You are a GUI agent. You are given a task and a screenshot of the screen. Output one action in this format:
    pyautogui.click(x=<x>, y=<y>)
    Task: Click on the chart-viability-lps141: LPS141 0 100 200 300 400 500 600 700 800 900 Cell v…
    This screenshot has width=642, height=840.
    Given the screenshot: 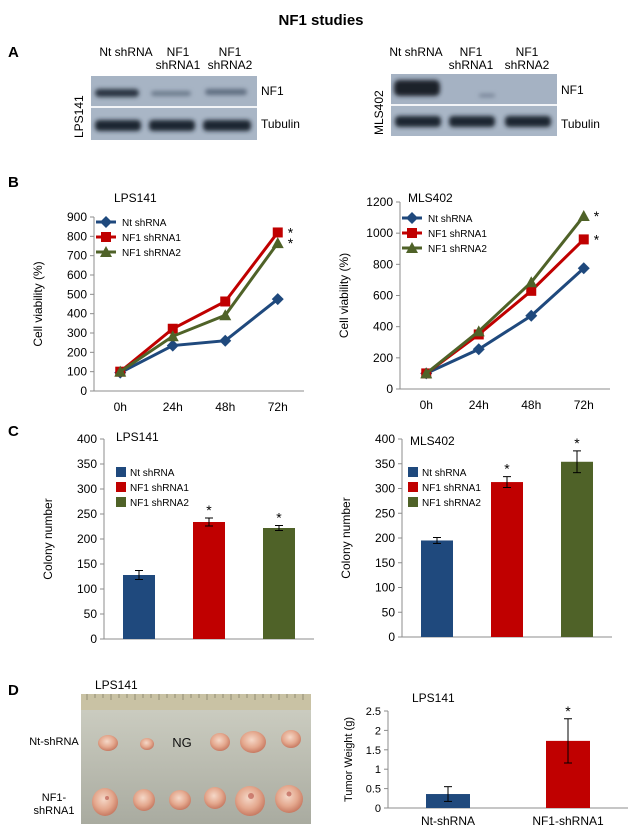 What is the action you would take?
    pyautogui.click(x=167, y=302)
    